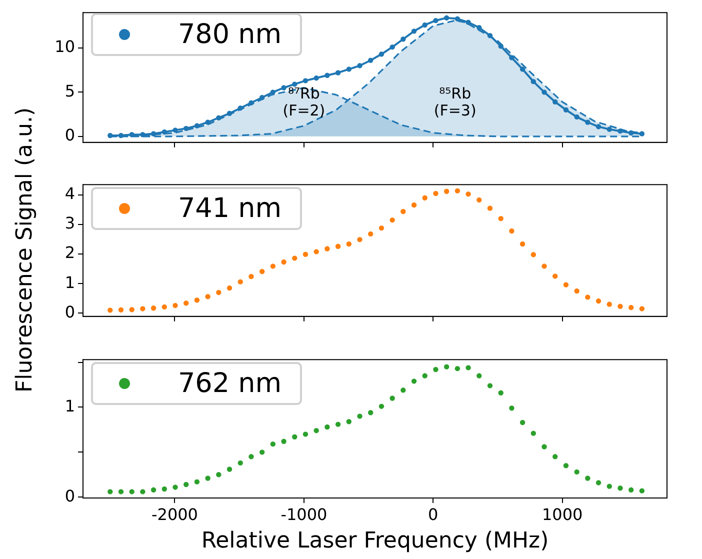  What do you see at coordinates (455, 102) in the screenshot?
I see `annotation: ⁸⁵Rb (F=3)` at bounding box center [455, 102].